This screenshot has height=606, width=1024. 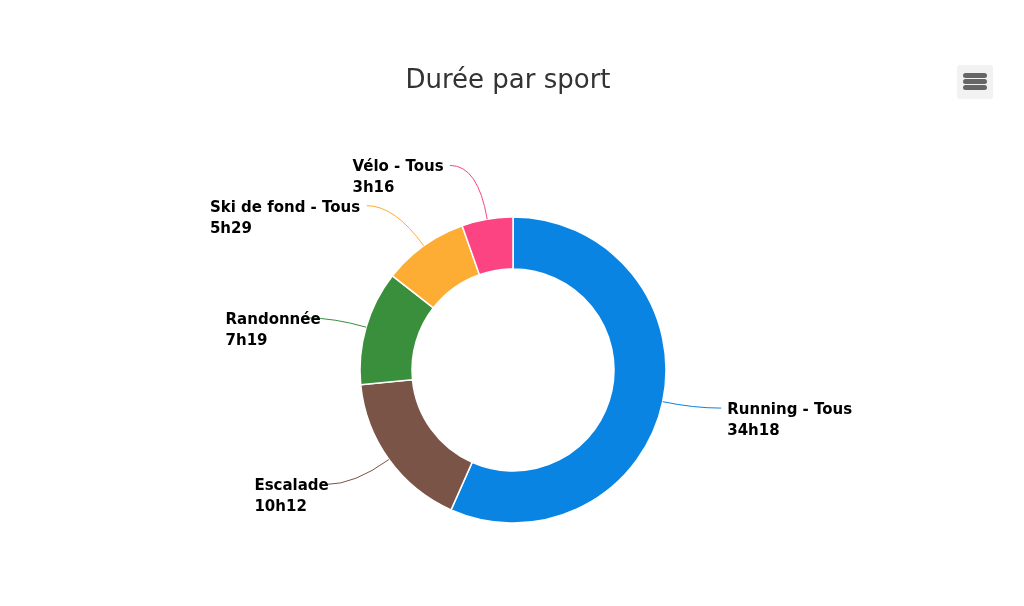 I want to click on data-label: 3h16, so click(x=373, y=187).